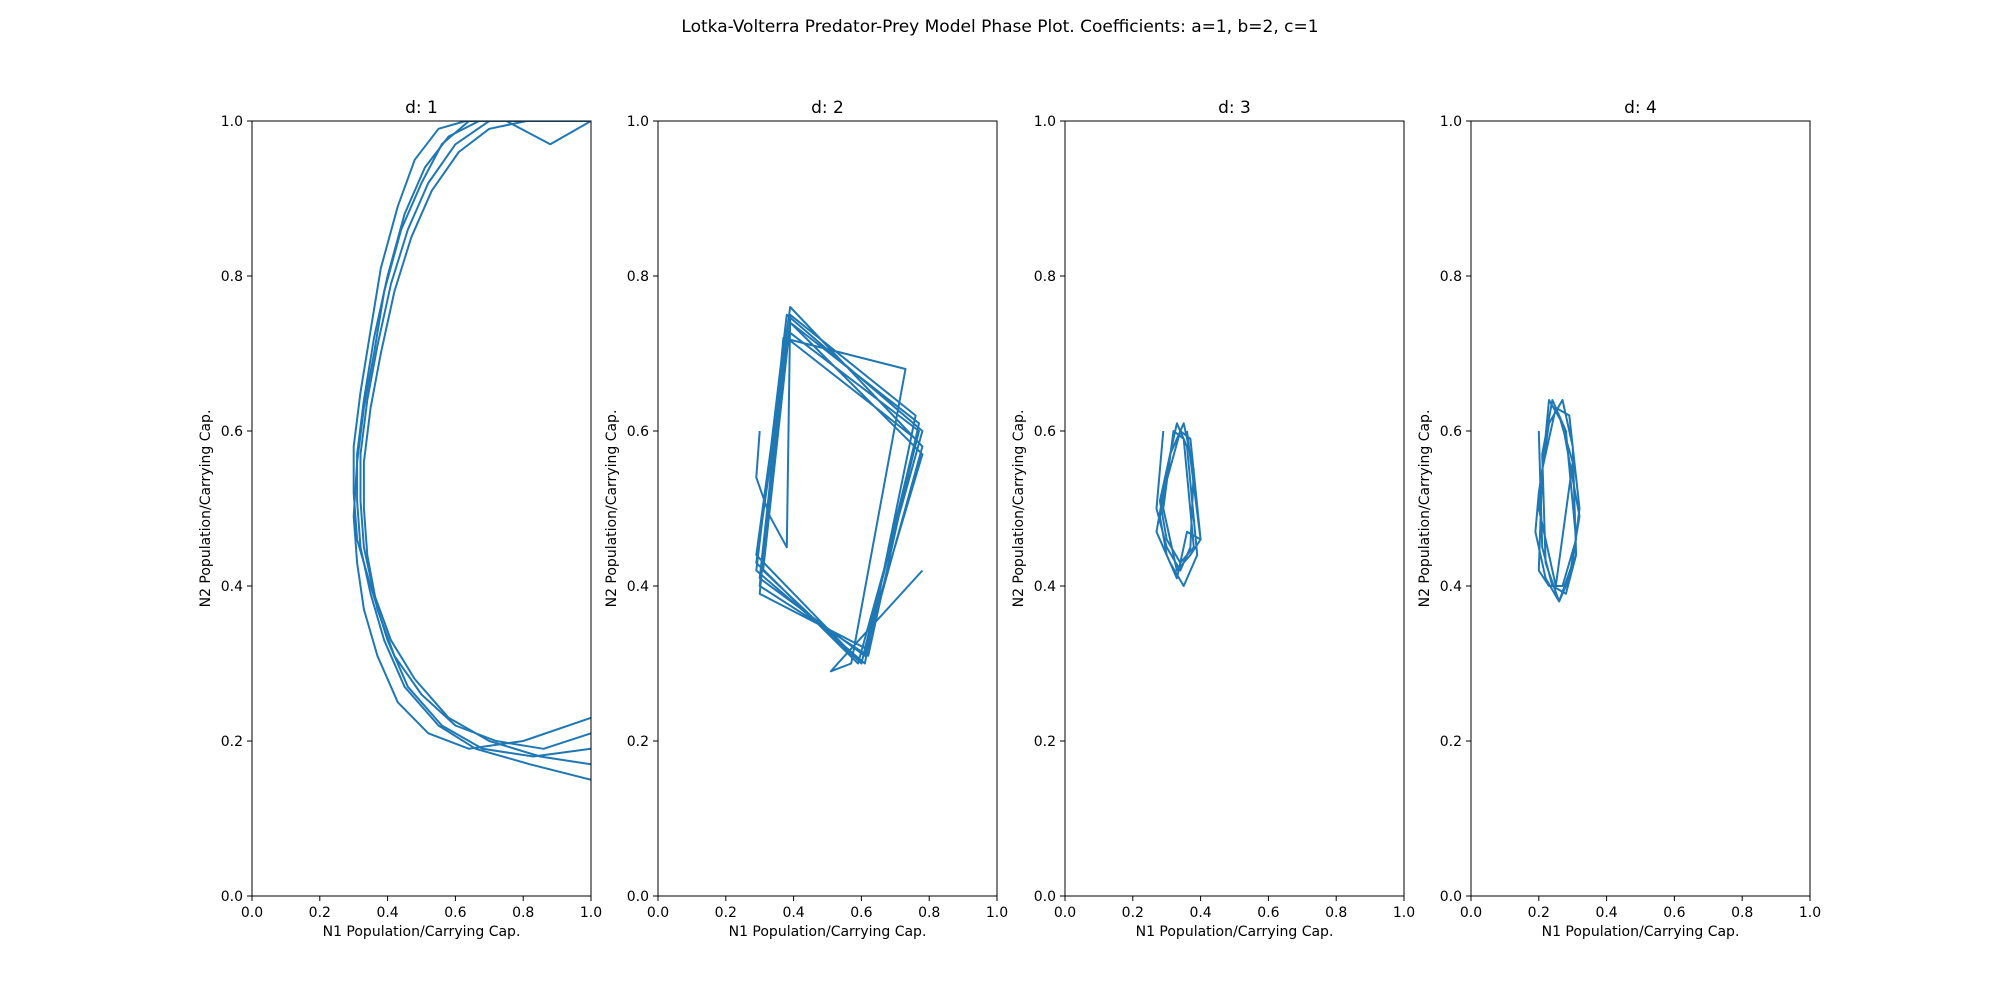 This screenshot has width=2000, height=1000. I want to click on panel-title: d: 1, so click(421, 108).